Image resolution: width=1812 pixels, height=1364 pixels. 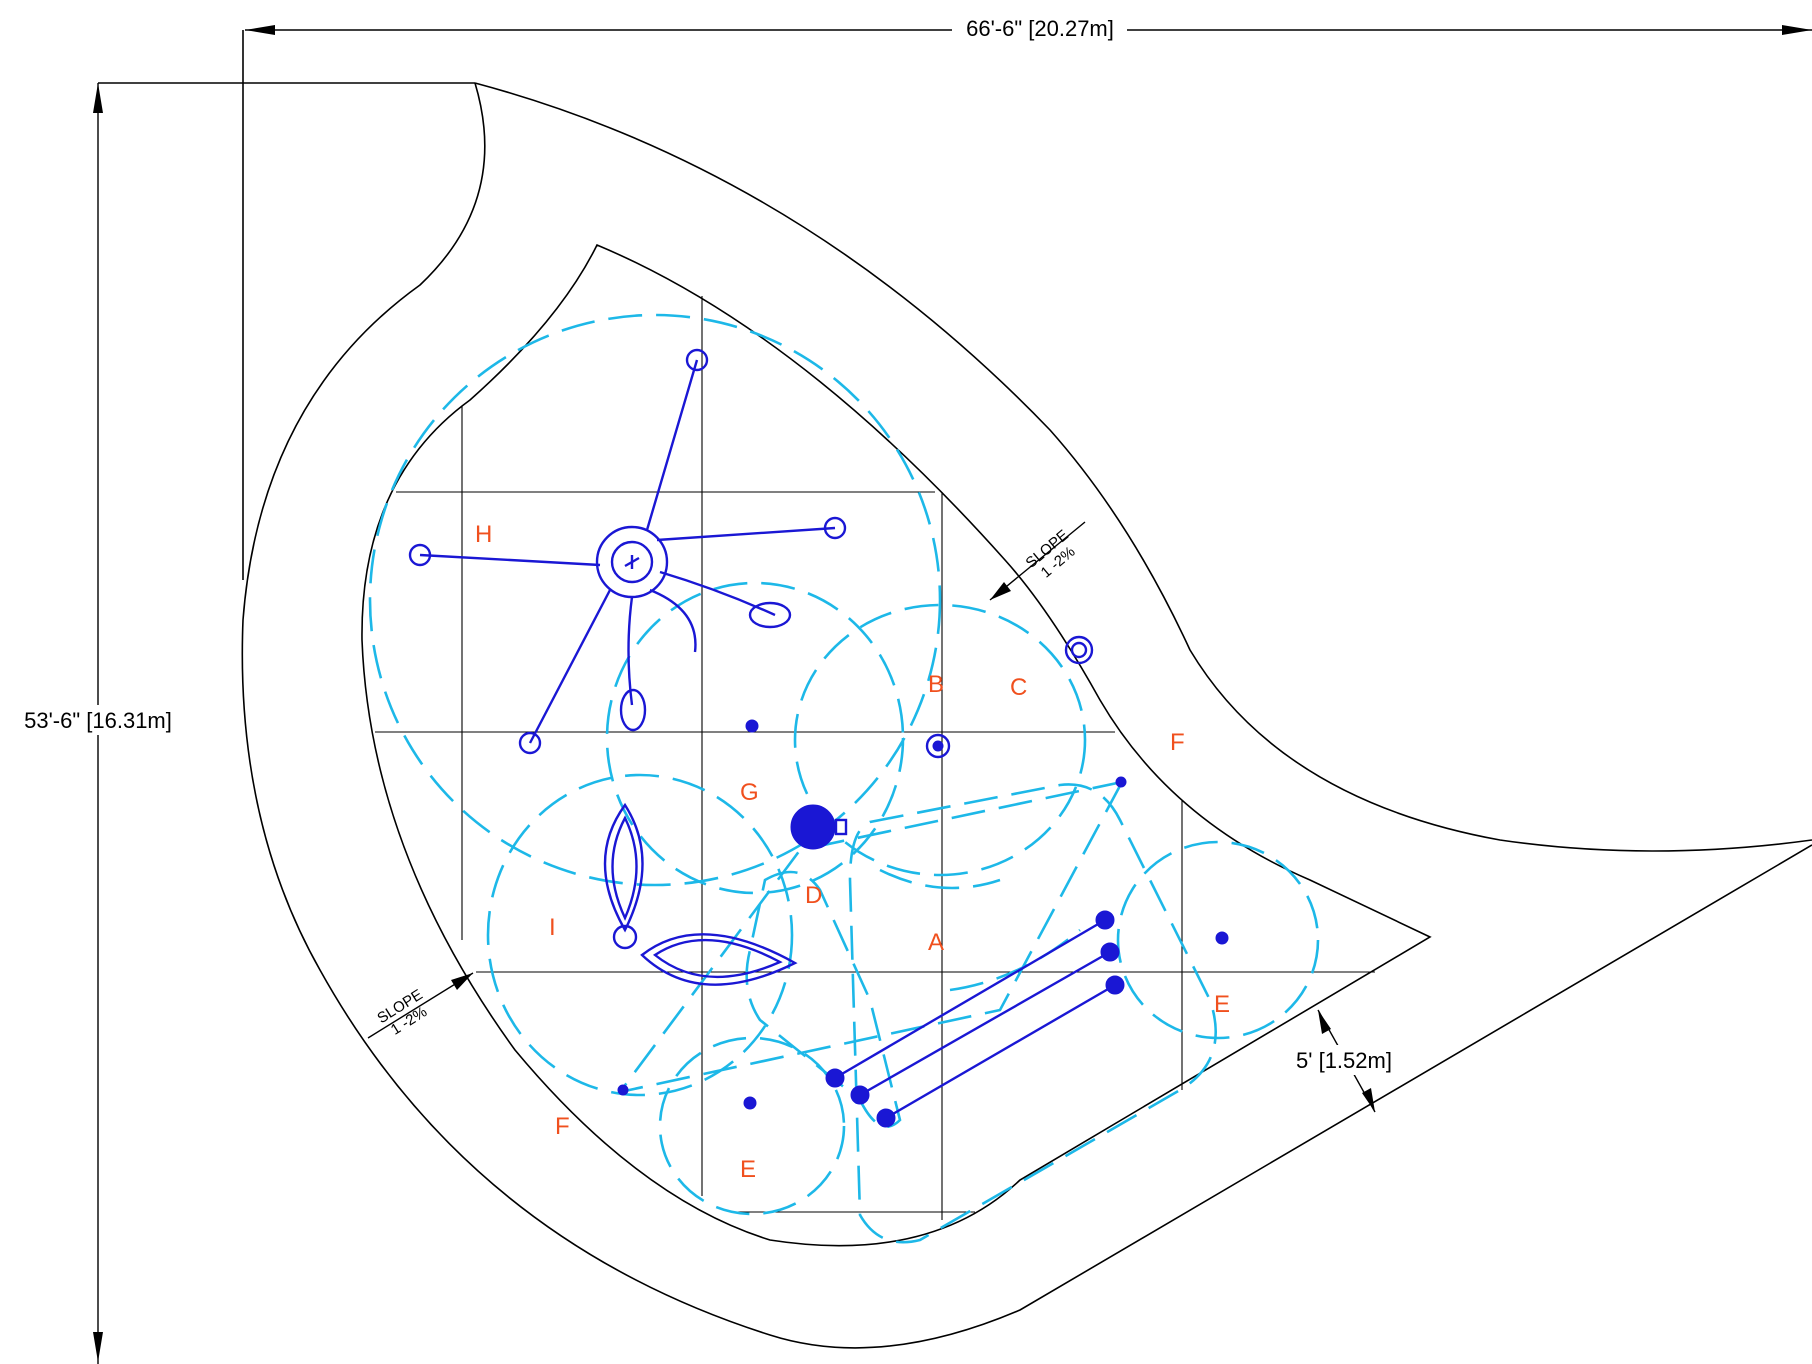 I want to click on zone-b-coverage, so click(x=940, y=740).